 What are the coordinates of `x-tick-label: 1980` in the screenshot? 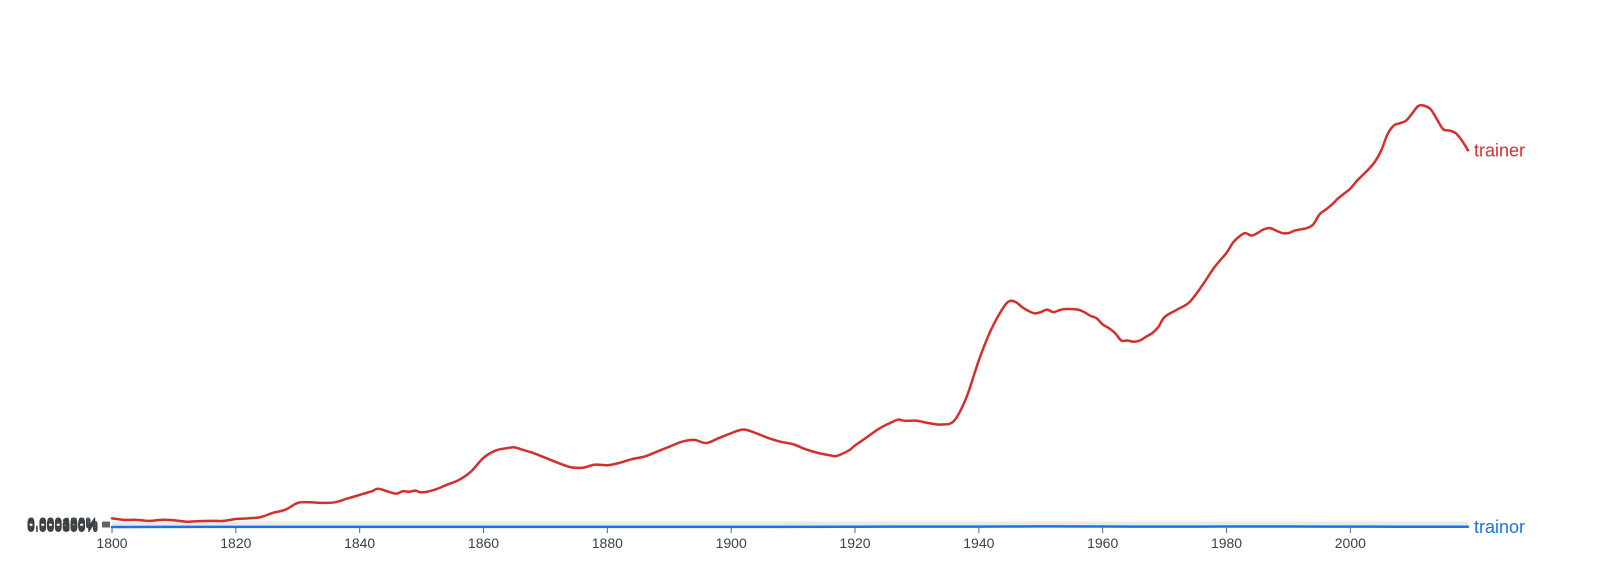 It's located at (1226, 543).